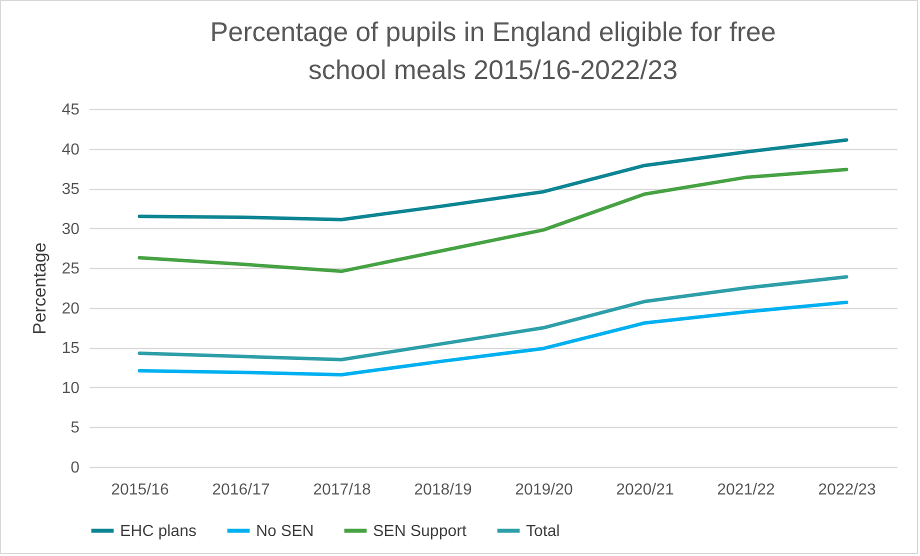 This screenshot has width=920, height=556. What do you see at coordinates (75, 468) in the screenshot?
I see `y-tick-label: 0` at bounding box center [75, 468].